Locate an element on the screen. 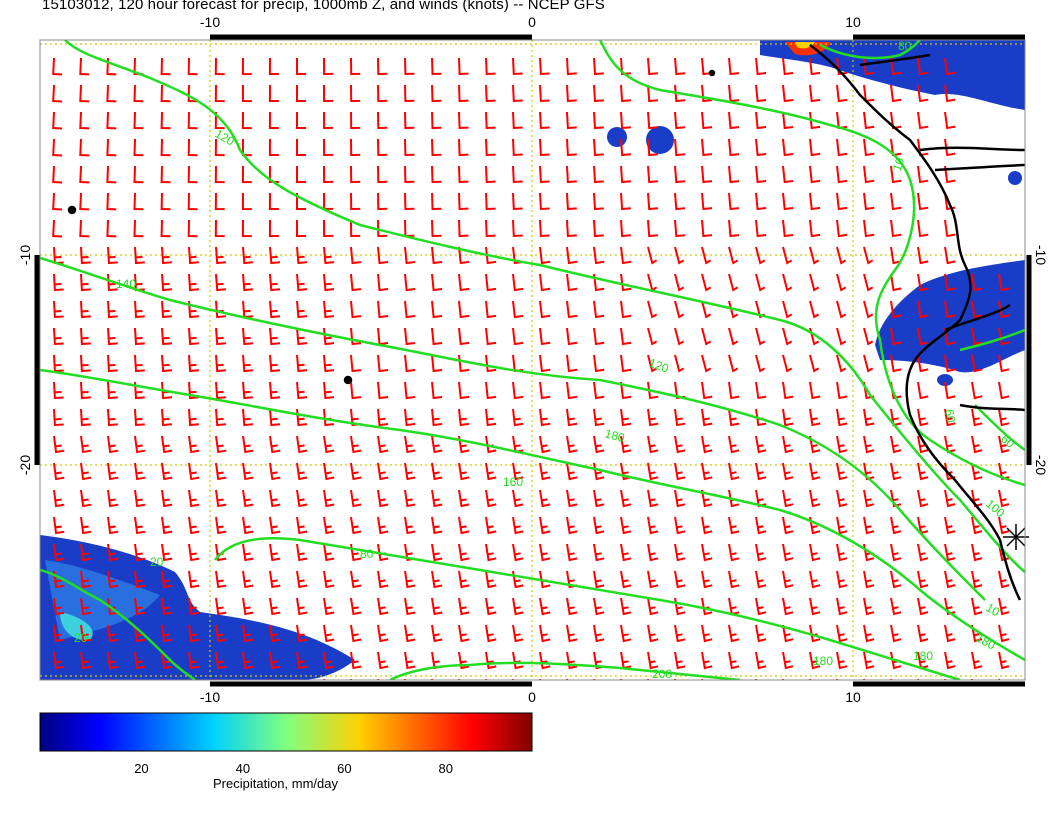 This screenshot has width=1056, height=816. contour-label: 140 is located at coordinates (126, 284).